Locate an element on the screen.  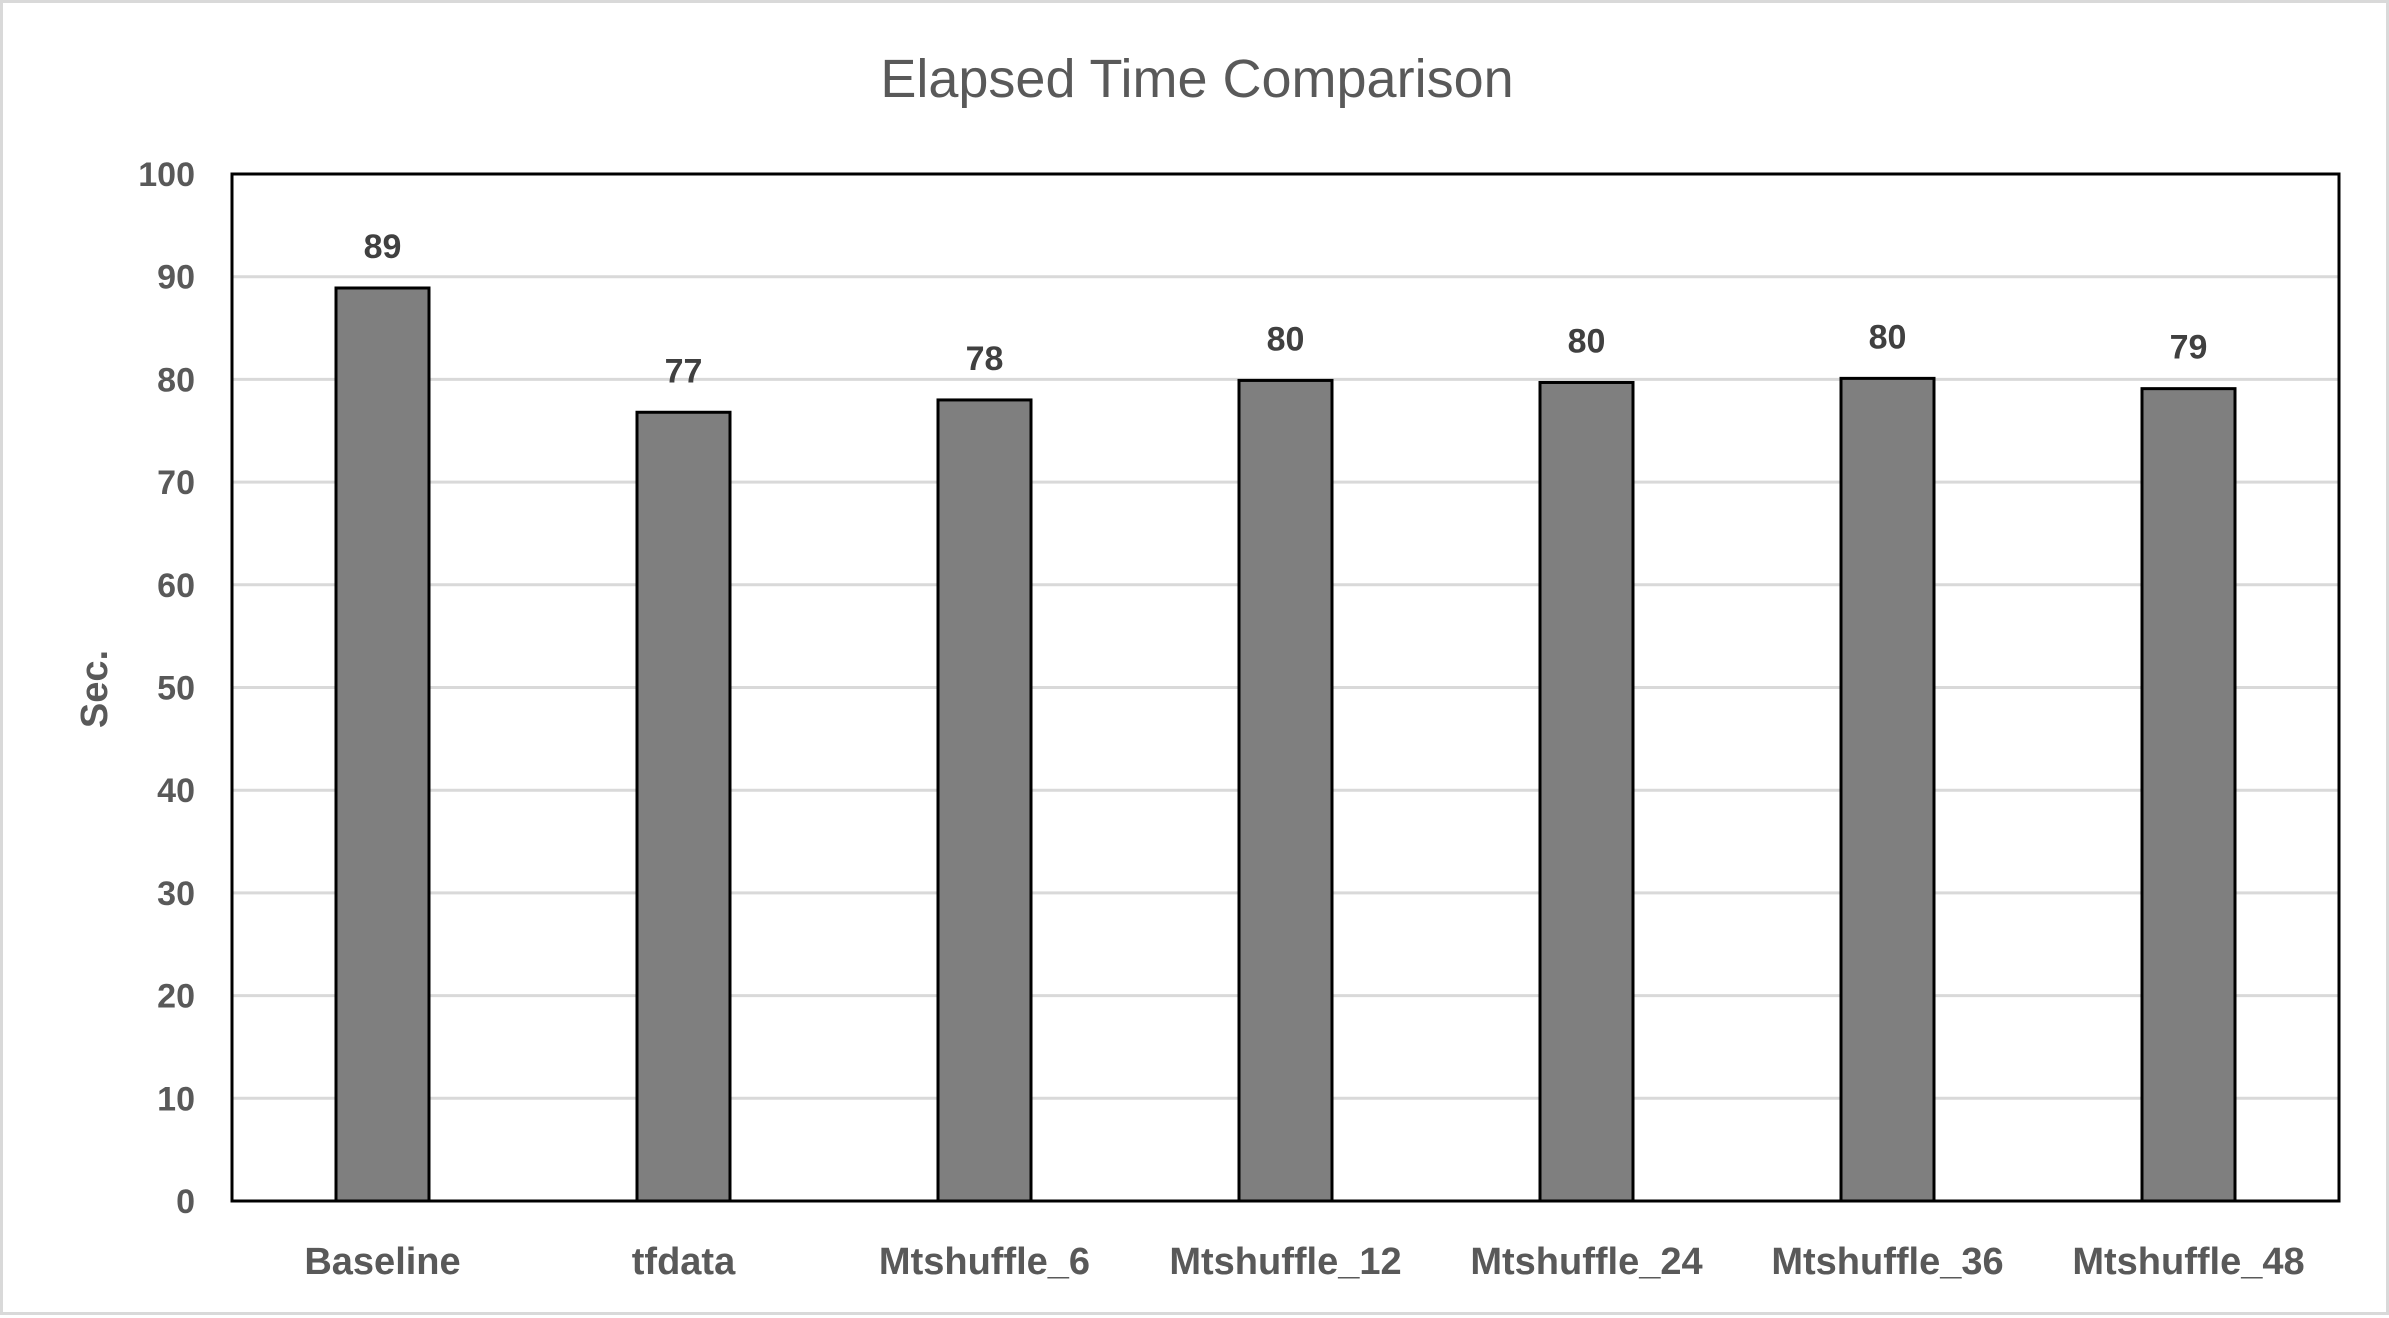
data-label: 79 is located at coordinates (2189, 348).